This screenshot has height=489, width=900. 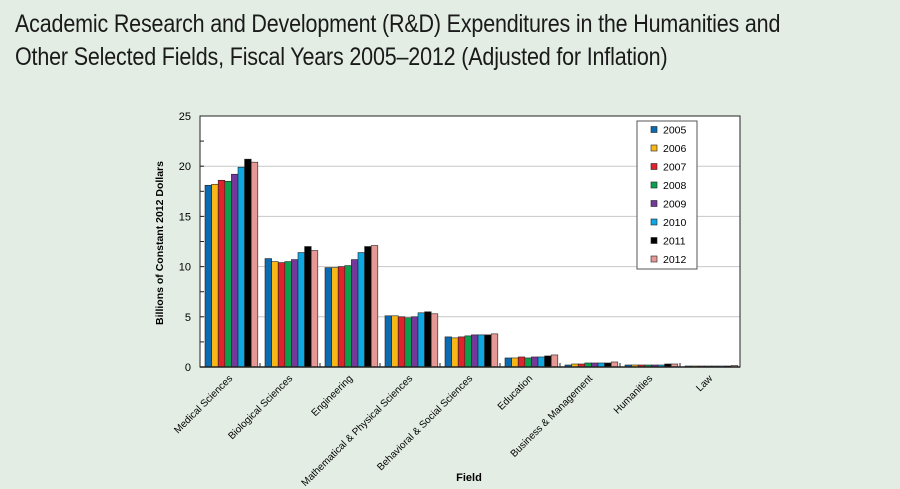 I want to click on x-tick-label: Medical Sciences, so click(x=203, y=404).